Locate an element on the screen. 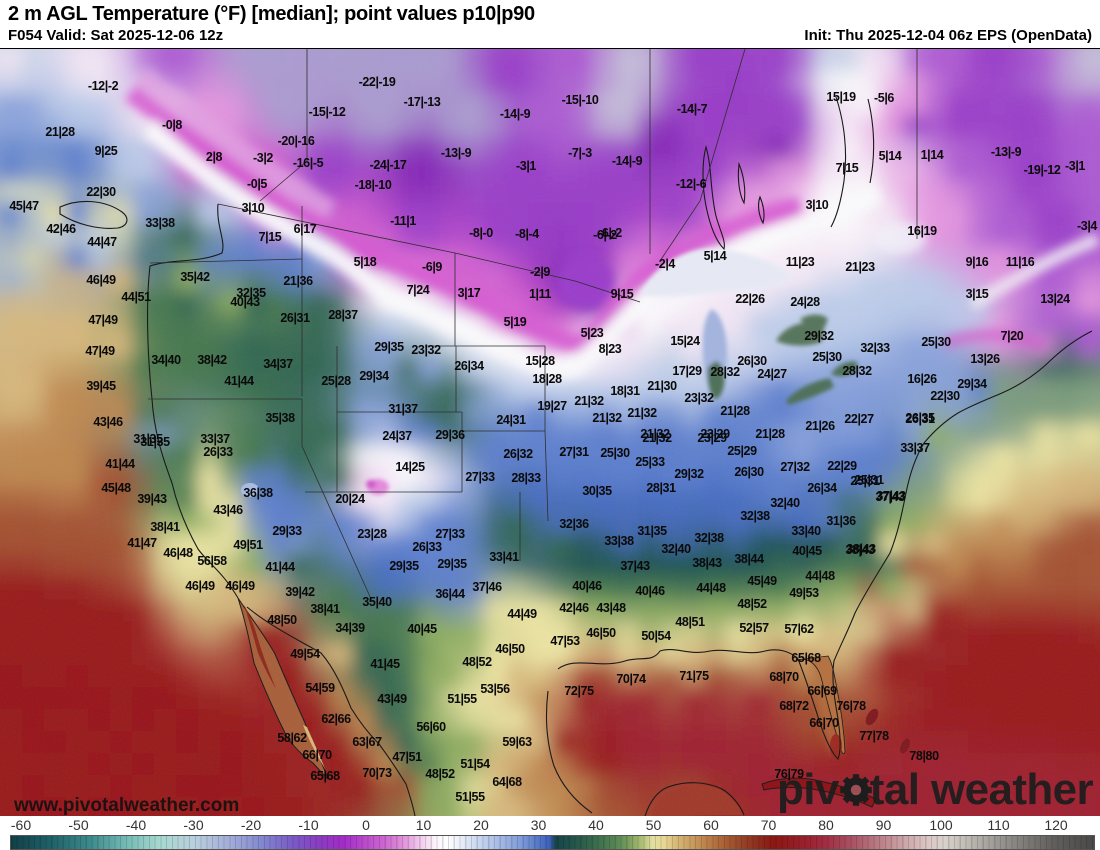 The height and width of the screenshot is (850, 1100). svg-text: 76|79 is located at coordinates (789, 774).